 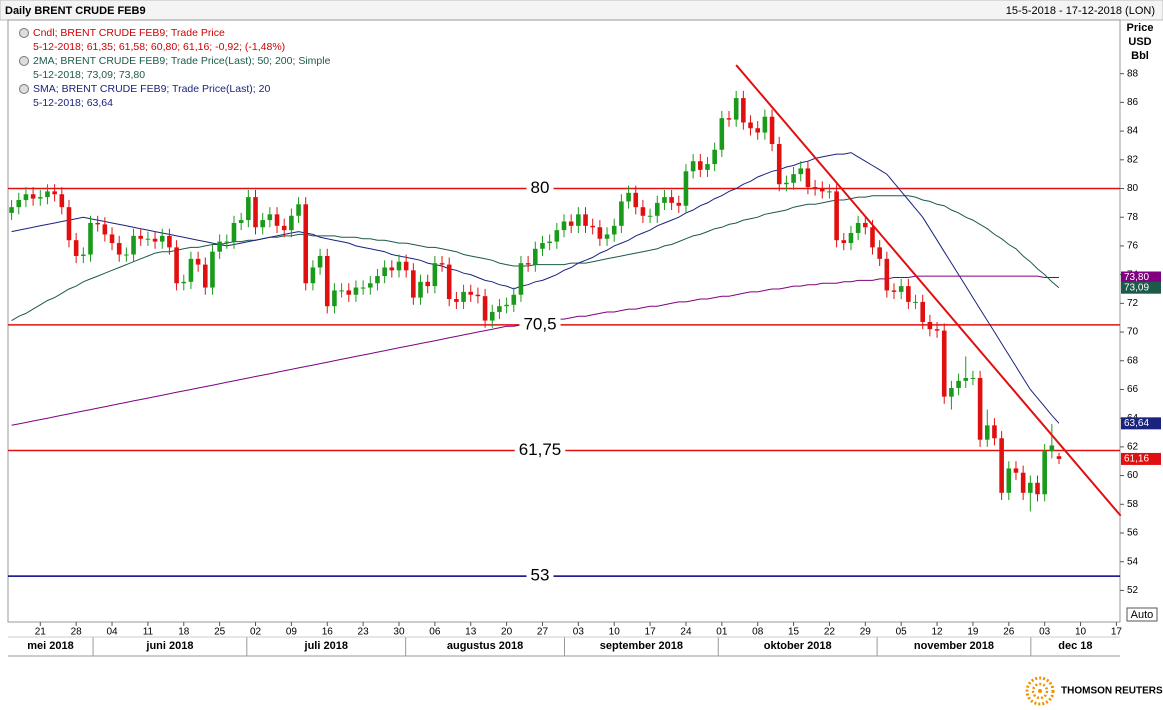 I want to click on month-label: oktober 2018, so click(x=798, y=646).